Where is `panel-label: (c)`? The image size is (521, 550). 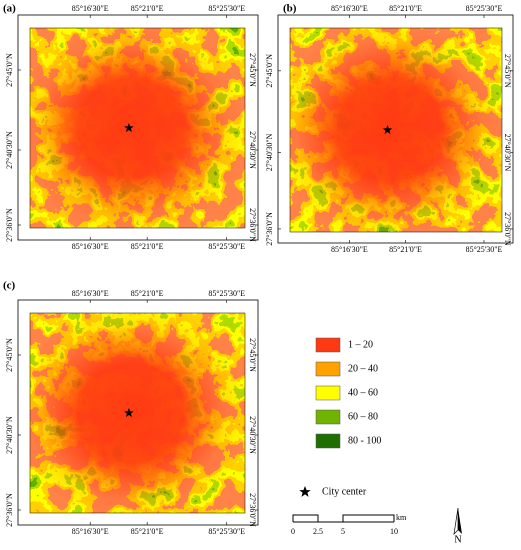 panel-label: (c) is located at coordinates (9, 286).